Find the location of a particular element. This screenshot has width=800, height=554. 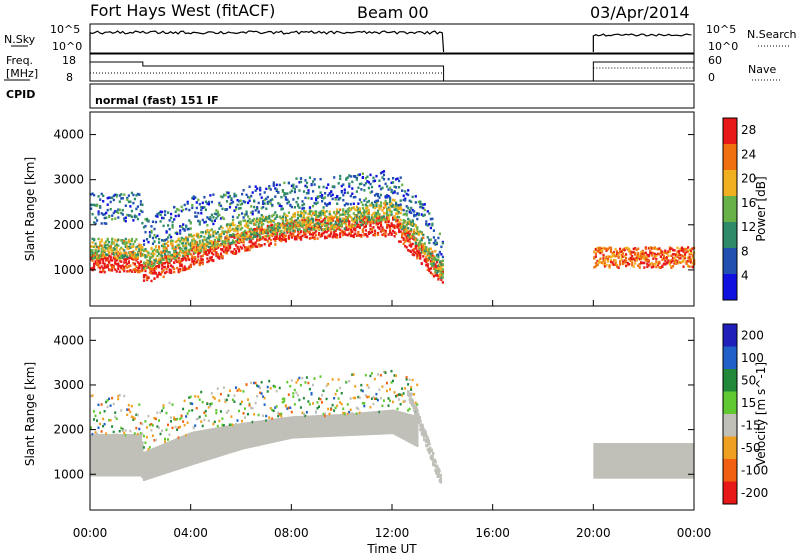

y-axis-label: Slant Range [km] is located at coordinates (30, 209).